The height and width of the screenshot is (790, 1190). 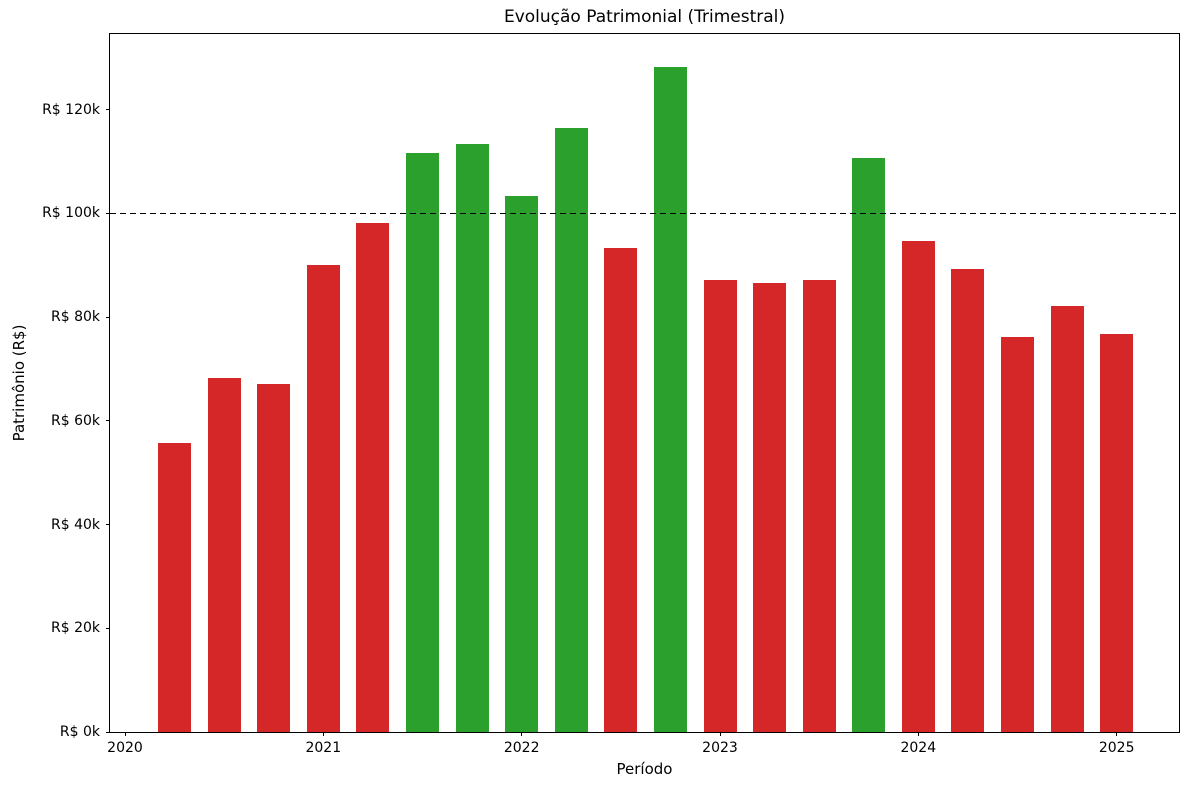 I want to click on y-axis-label: Patrimônio (R$), so click(x=19, y=383).